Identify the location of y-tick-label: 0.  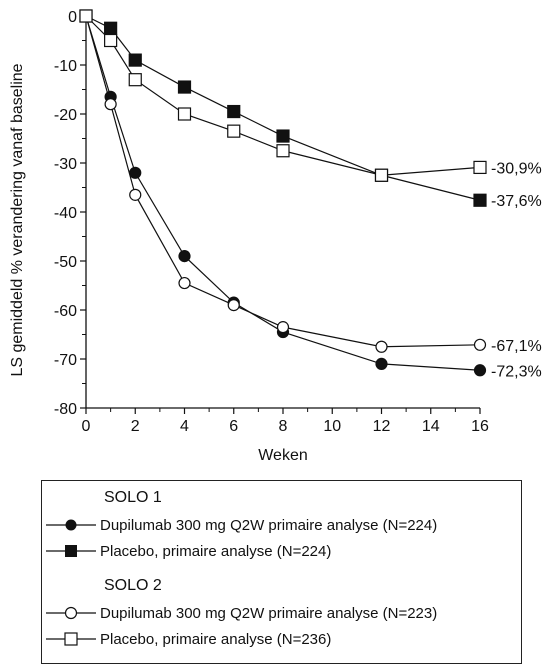
(72, 17).